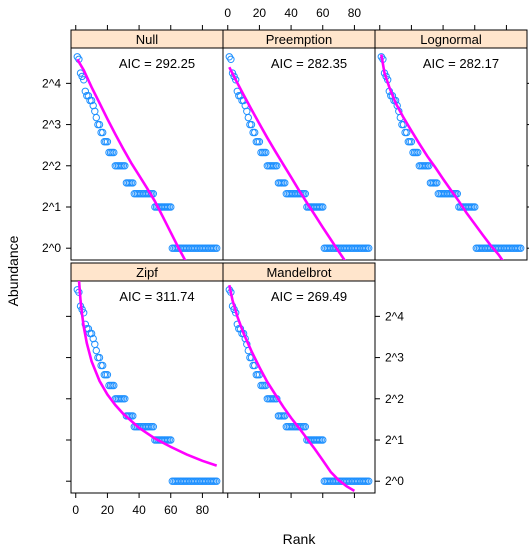  What do you see at coordinates (309, 296) in the screenshot?
I see `aic-annotation: AIC = 269.49` at bounding box center [309, 296].